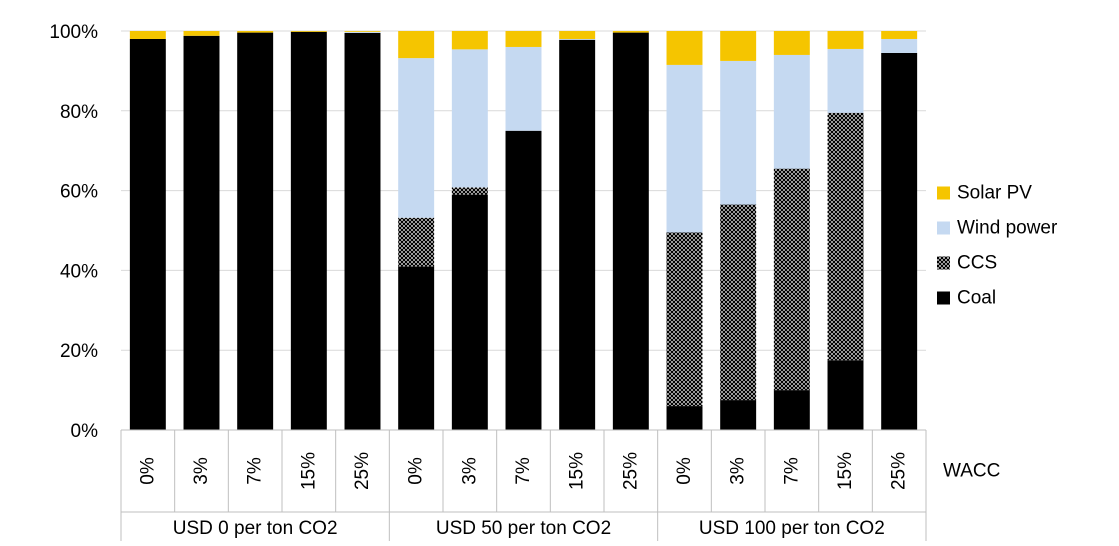  I want to click on y-tick-label: 80%, so click(79, 112).